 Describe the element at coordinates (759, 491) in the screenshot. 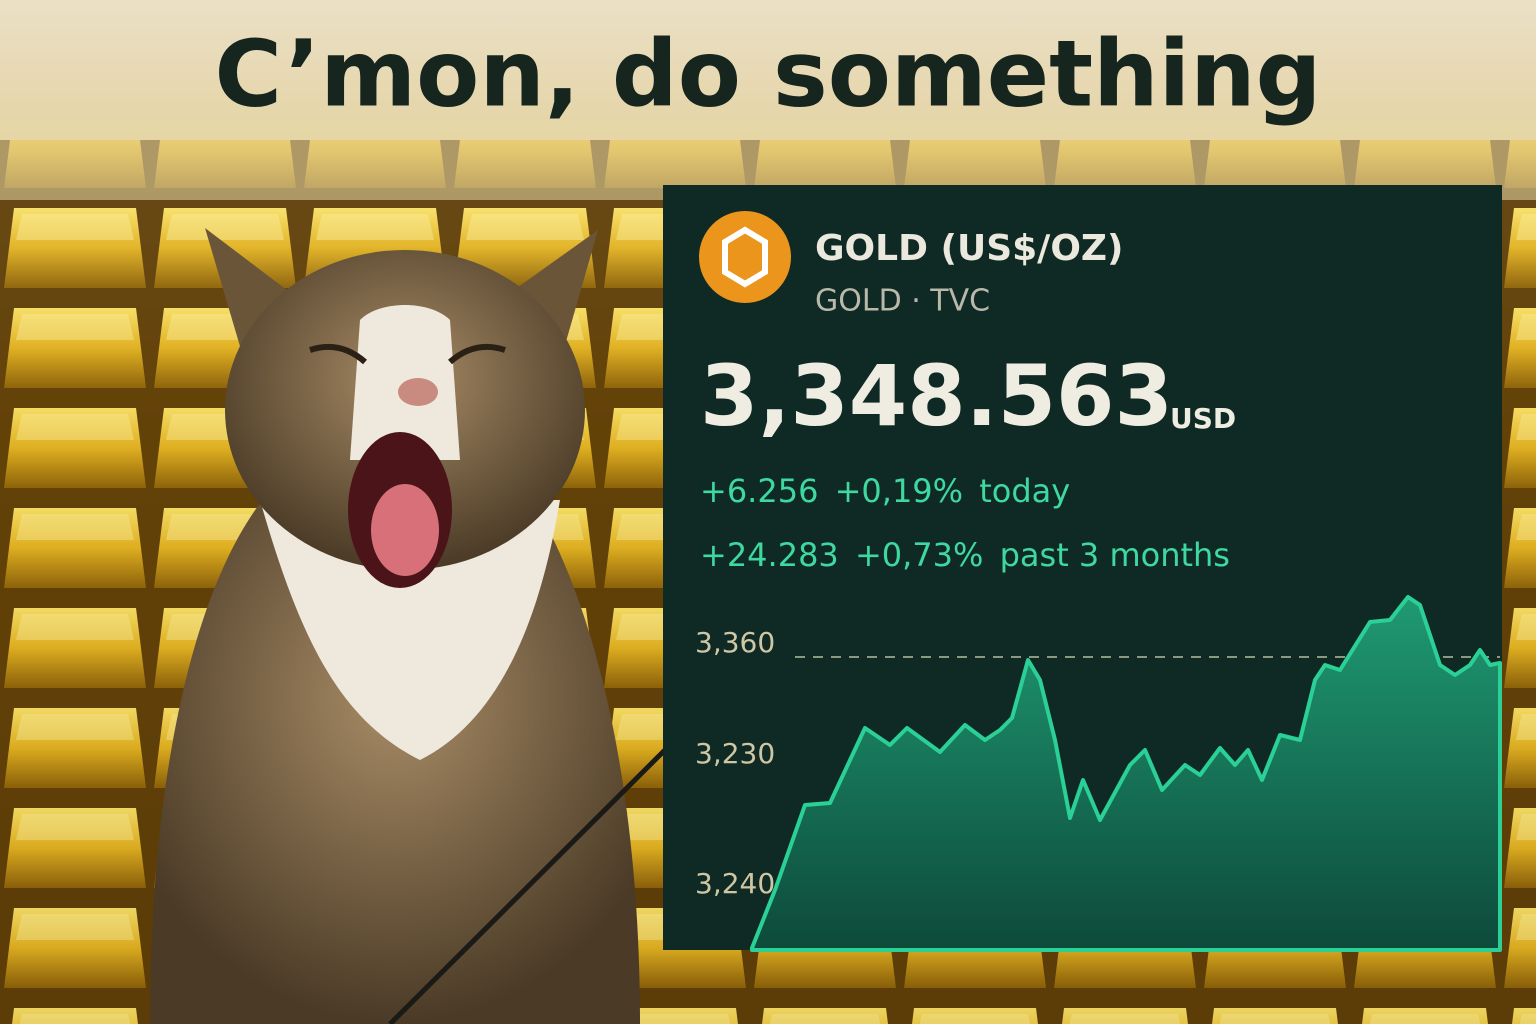

I see `change-amount: +6.256` at that location.